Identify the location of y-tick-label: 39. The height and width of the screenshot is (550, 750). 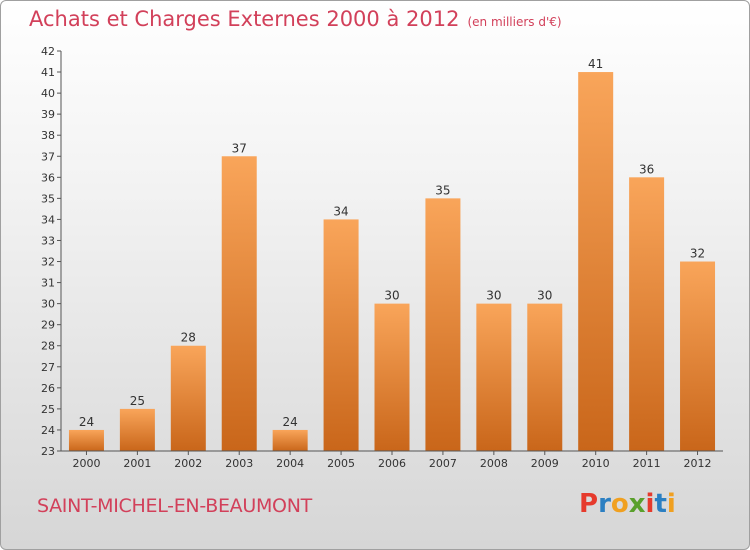
(48, 114).